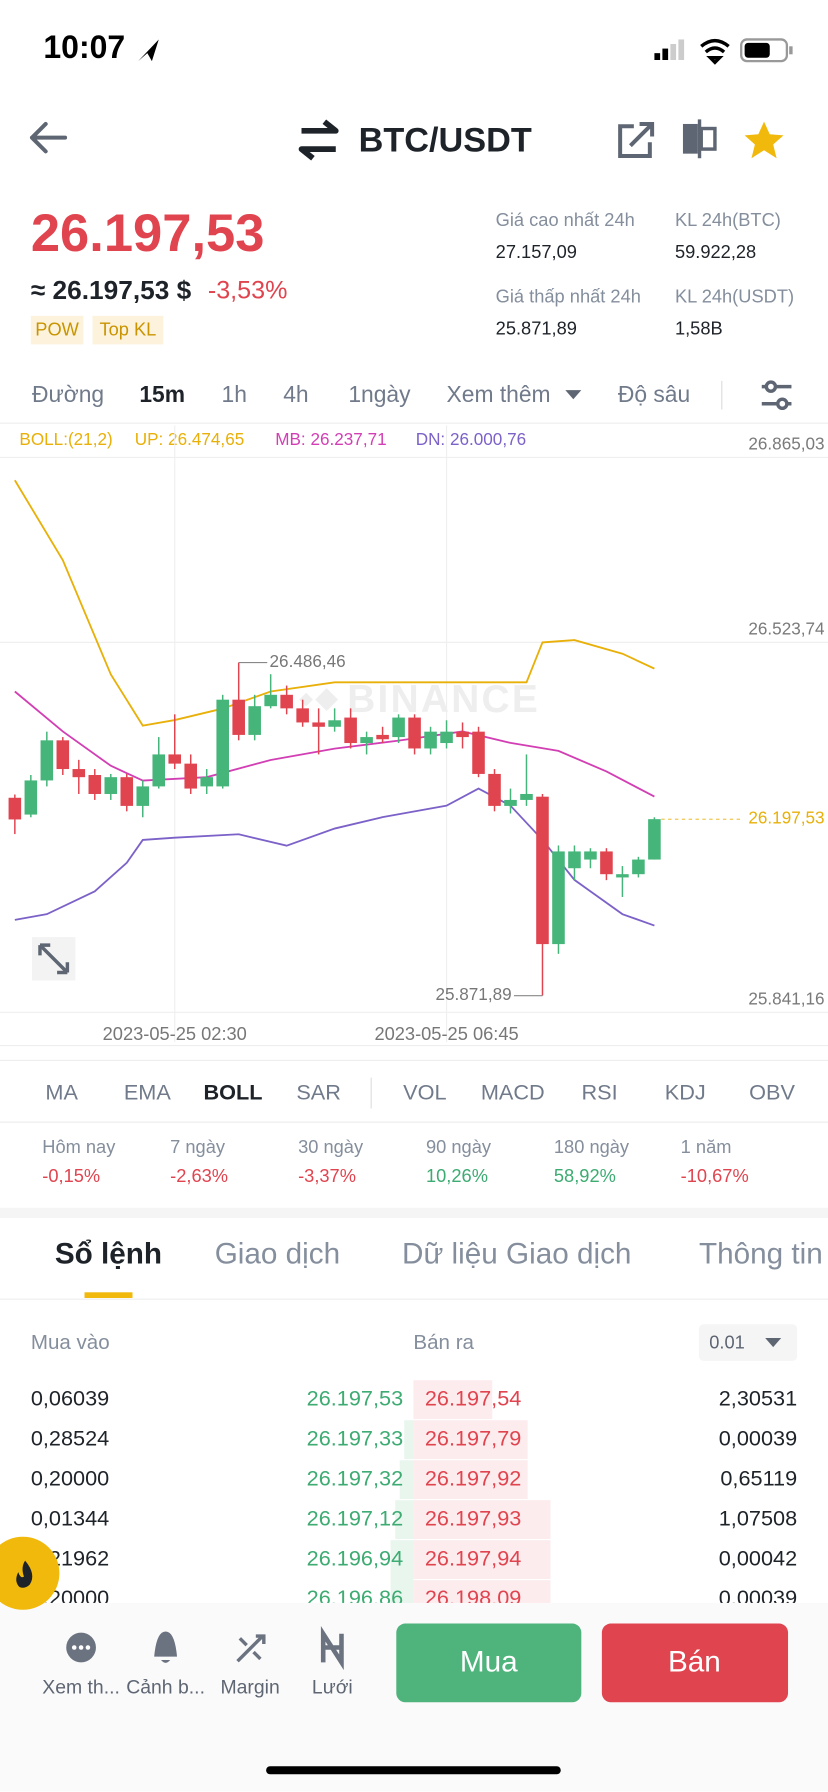  What do you see at coordinates (773, 1342) in the screenshot?
I see `dropdown-arrow` at bounding box center [773, 1342].